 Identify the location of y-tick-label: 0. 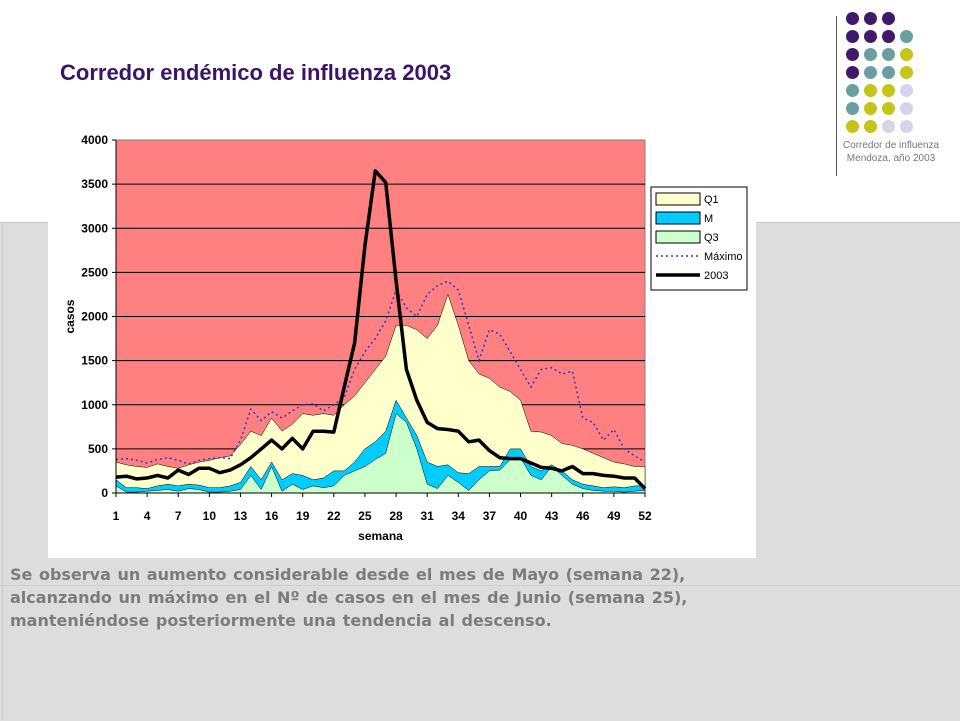
(104, 493).